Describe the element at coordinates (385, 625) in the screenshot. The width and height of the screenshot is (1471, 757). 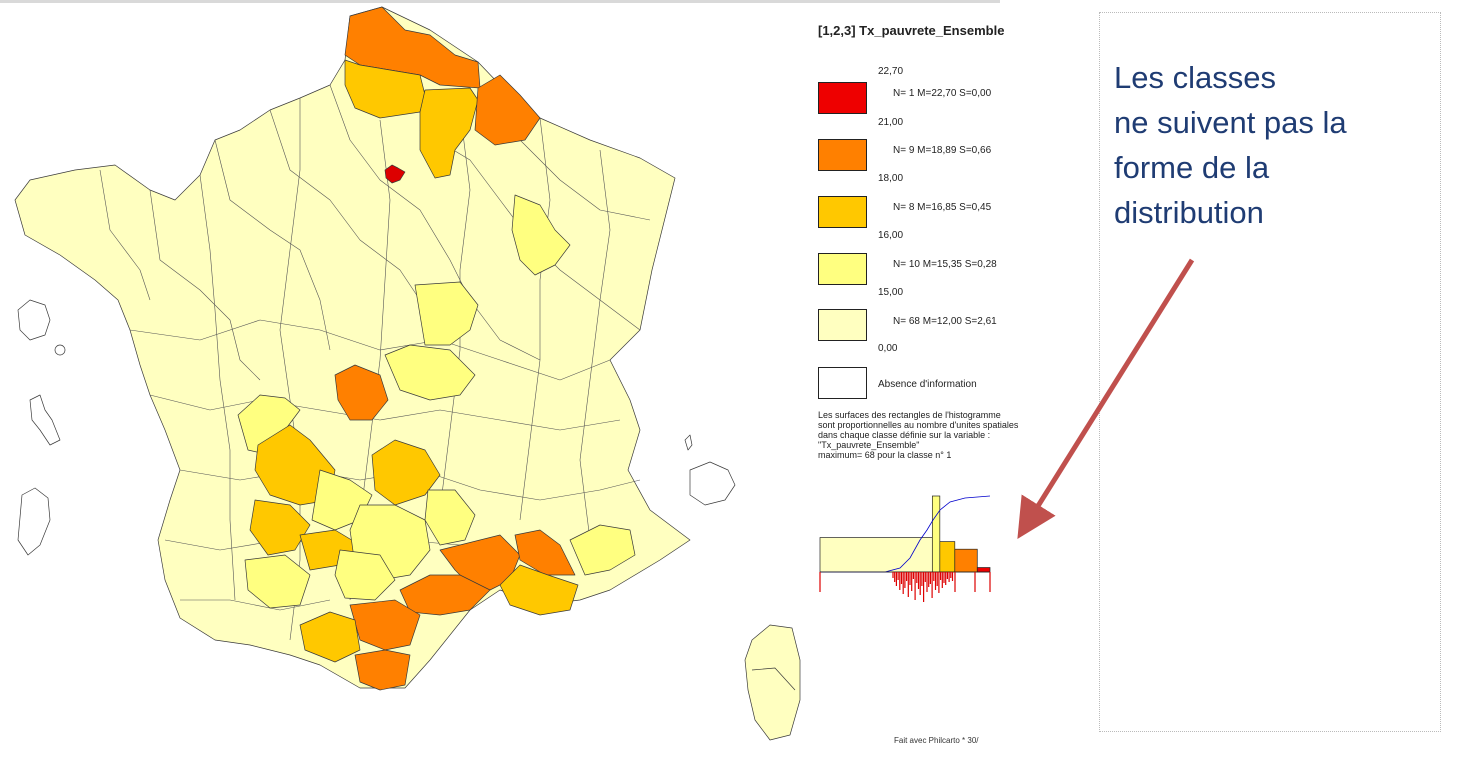
I see `dept-aude` at that location.